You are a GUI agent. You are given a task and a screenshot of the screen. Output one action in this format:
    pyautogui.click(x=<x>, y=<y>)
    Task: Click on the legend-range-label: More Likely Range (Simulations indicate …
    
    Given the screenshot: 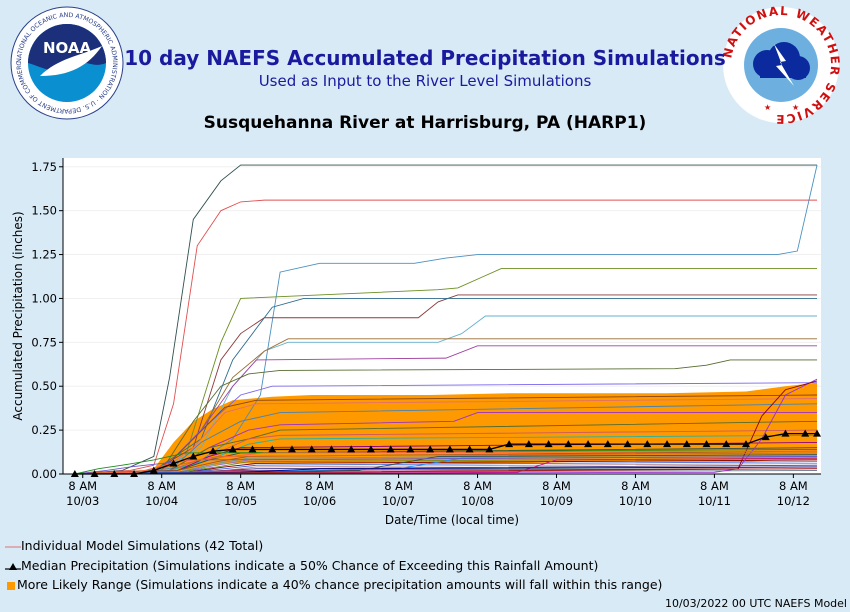 What is the action you would take?
    pyautogui.click(x=340, y=584)
    